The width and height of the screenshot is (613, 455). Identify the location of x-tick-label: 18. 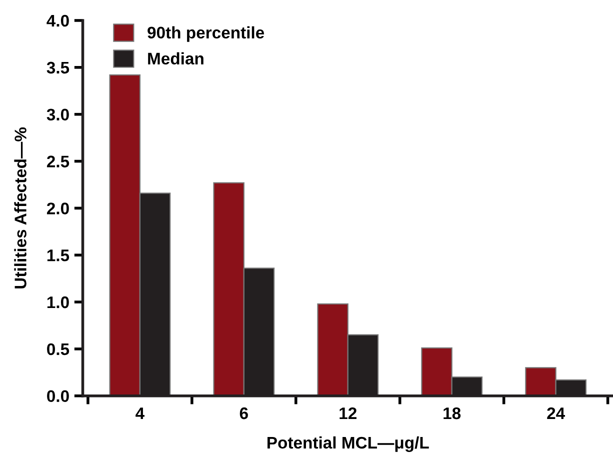
(452, 413).